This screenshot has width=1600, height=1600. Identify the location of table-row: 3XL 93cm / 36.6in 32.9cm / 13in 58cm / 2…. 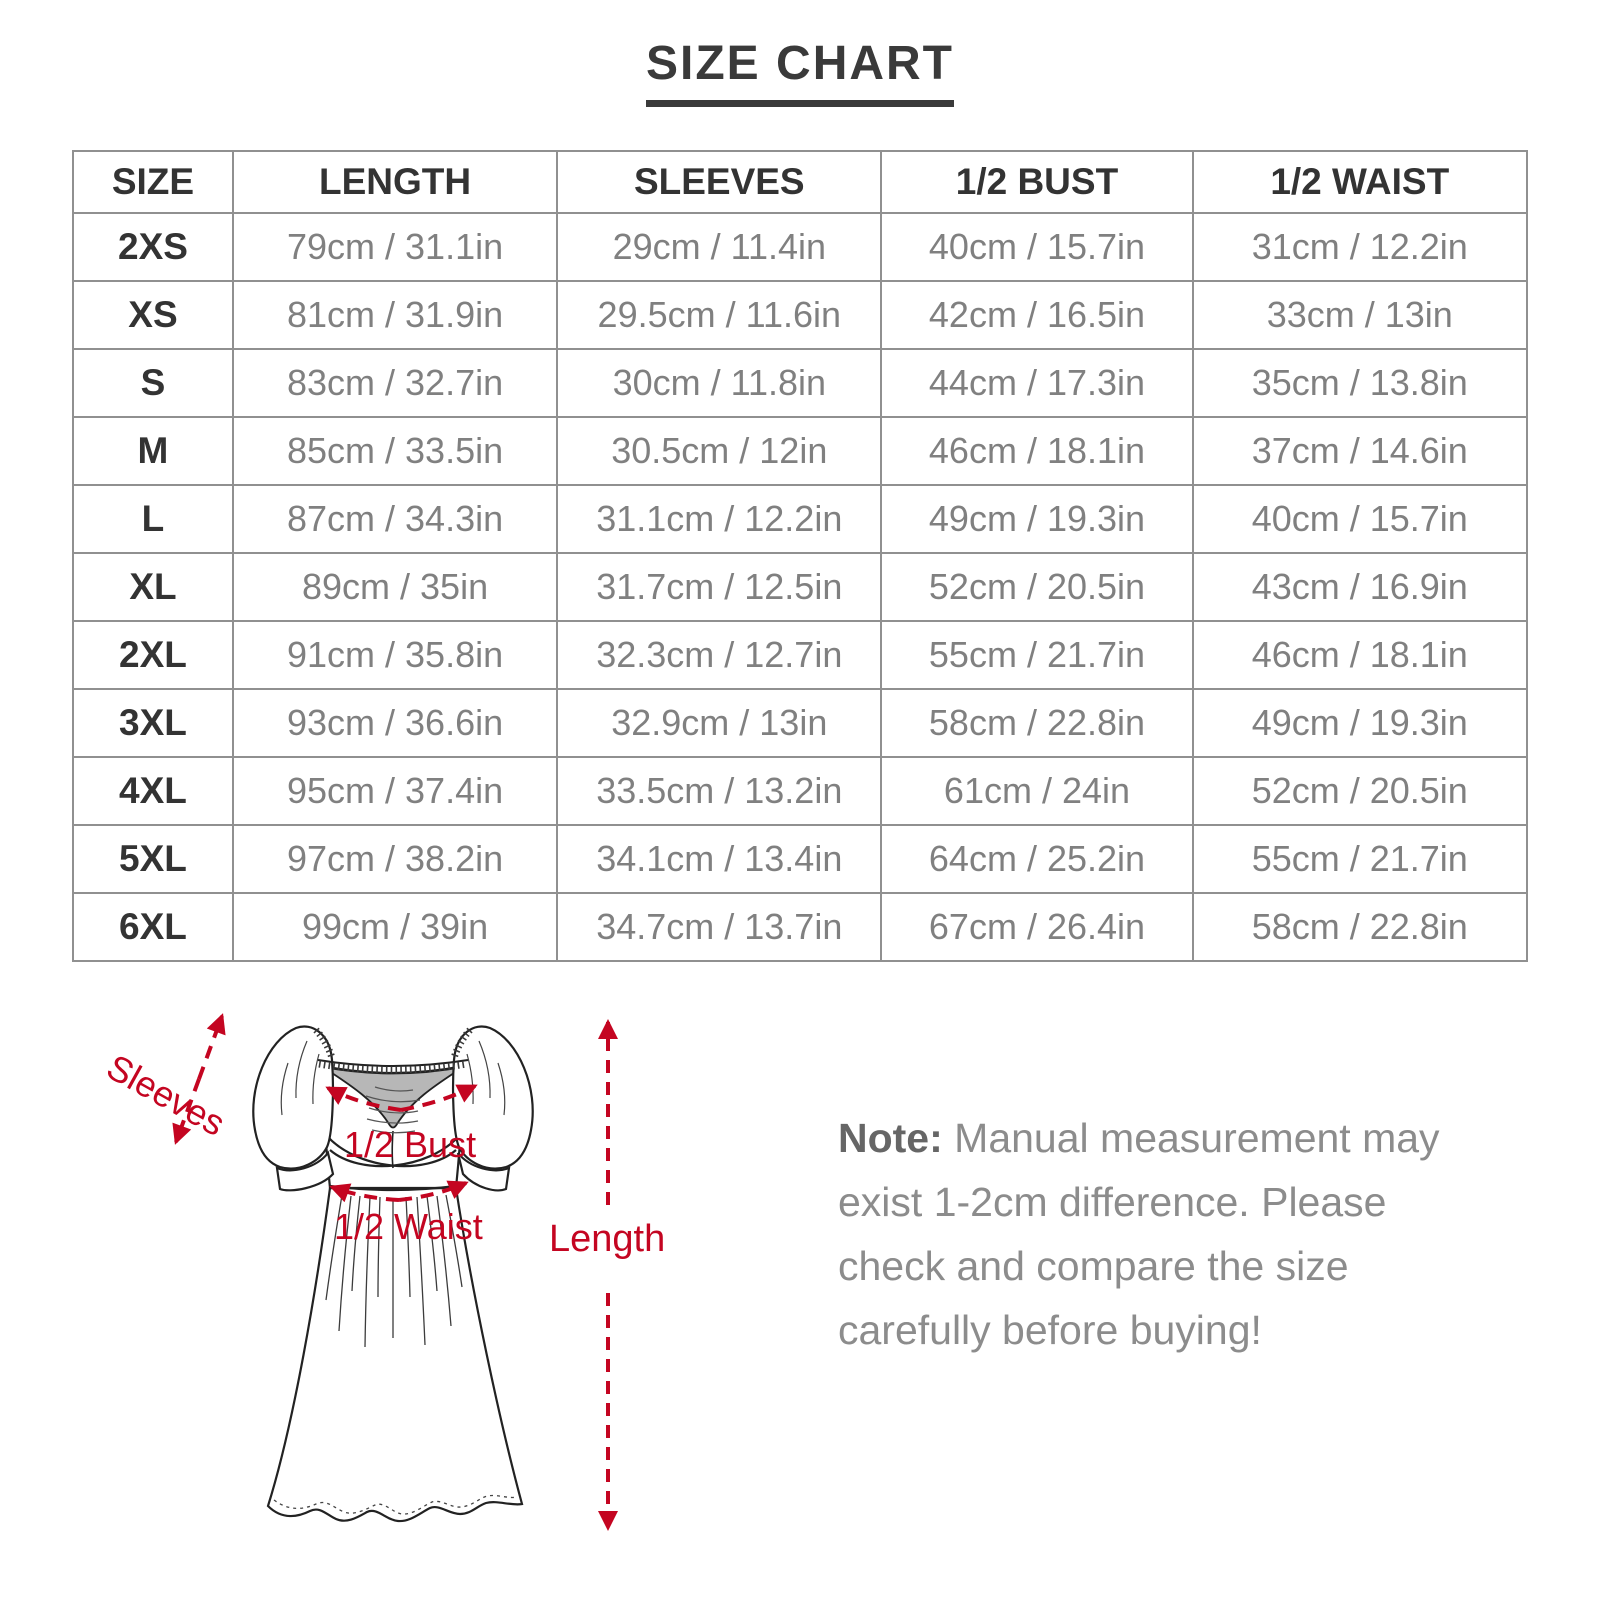
(800, 723).